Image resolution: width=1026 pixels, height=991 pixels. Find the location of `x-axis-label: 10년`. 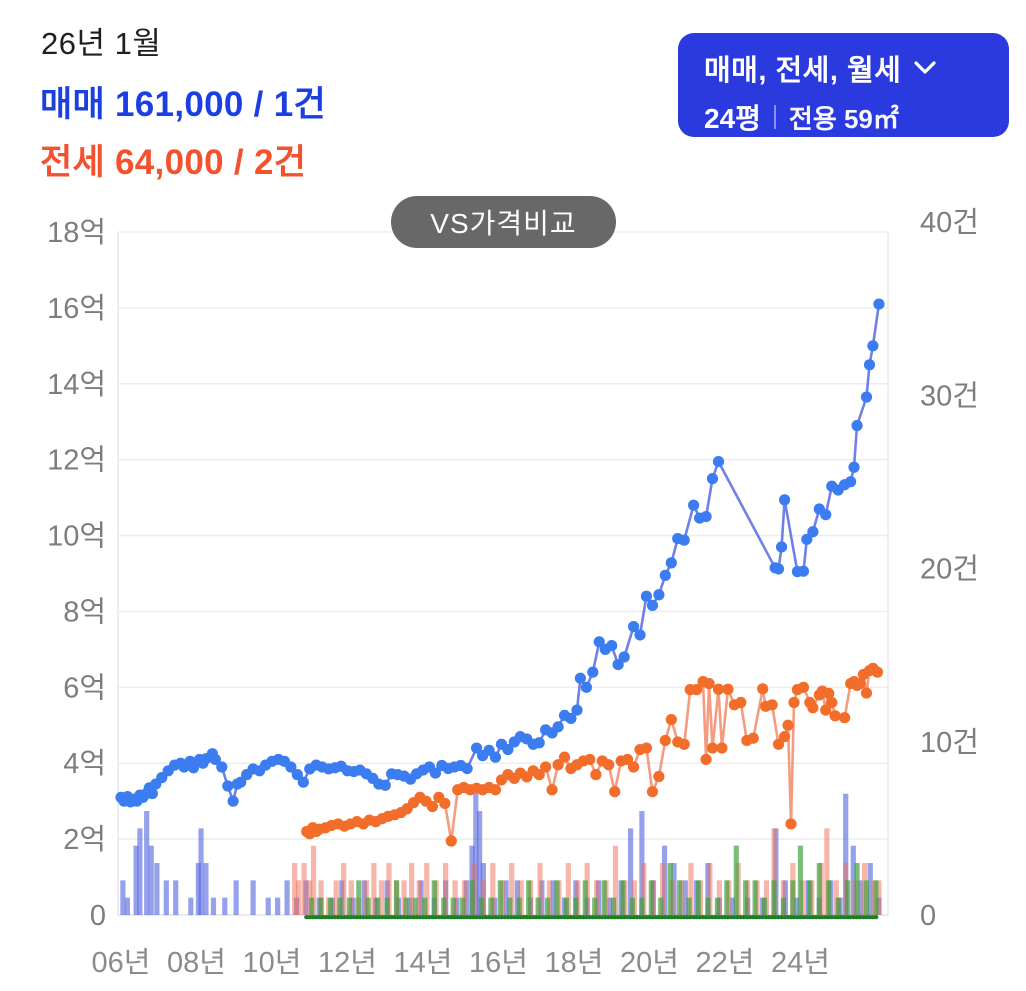

x-axis-label: 10년 is located at coordinates (272, 963).